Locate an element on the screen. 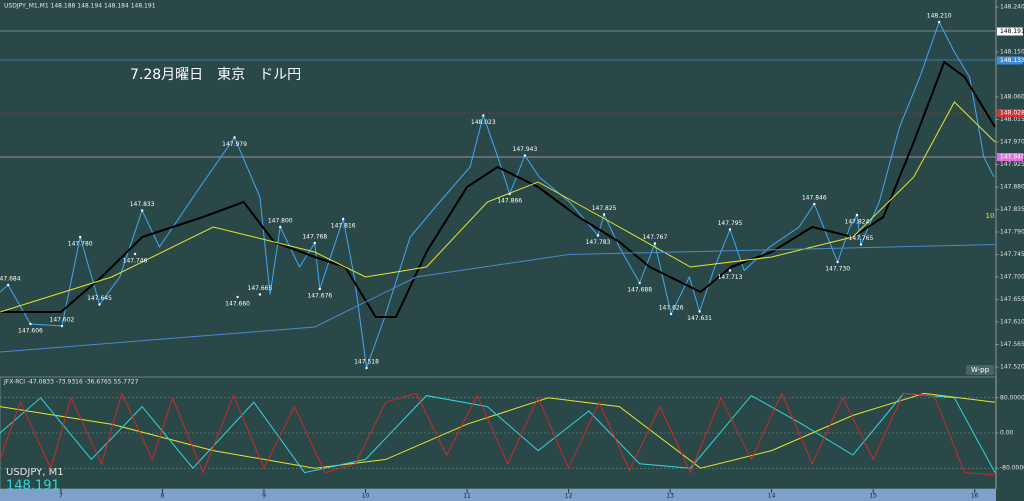 The height and width of the screenshot is (501, 1024). annotation-label: 147.684 is located at coordinates (10, 279).